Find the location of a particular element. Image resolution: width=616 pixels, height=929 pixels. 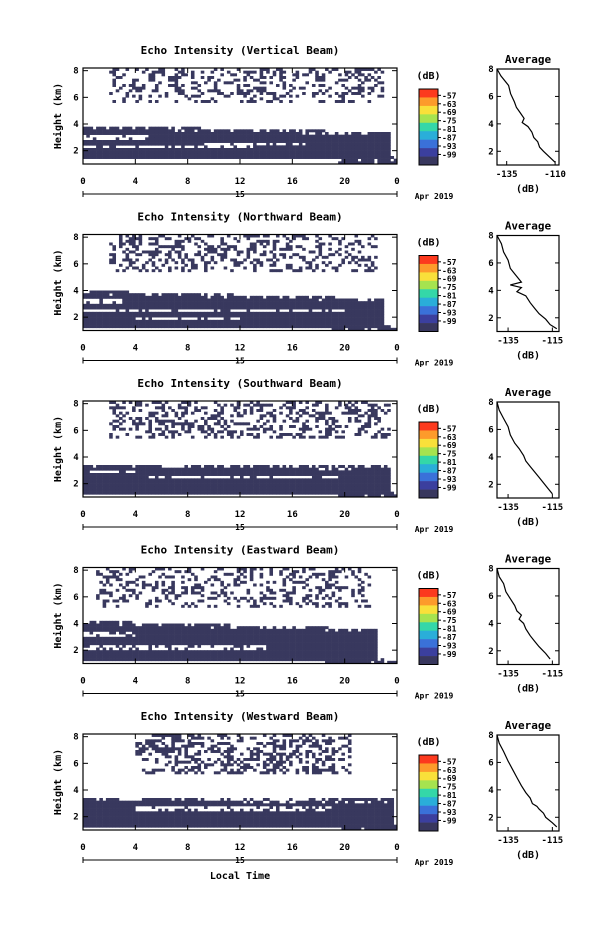

profile-title: Average is located at coordinates (528, 226).